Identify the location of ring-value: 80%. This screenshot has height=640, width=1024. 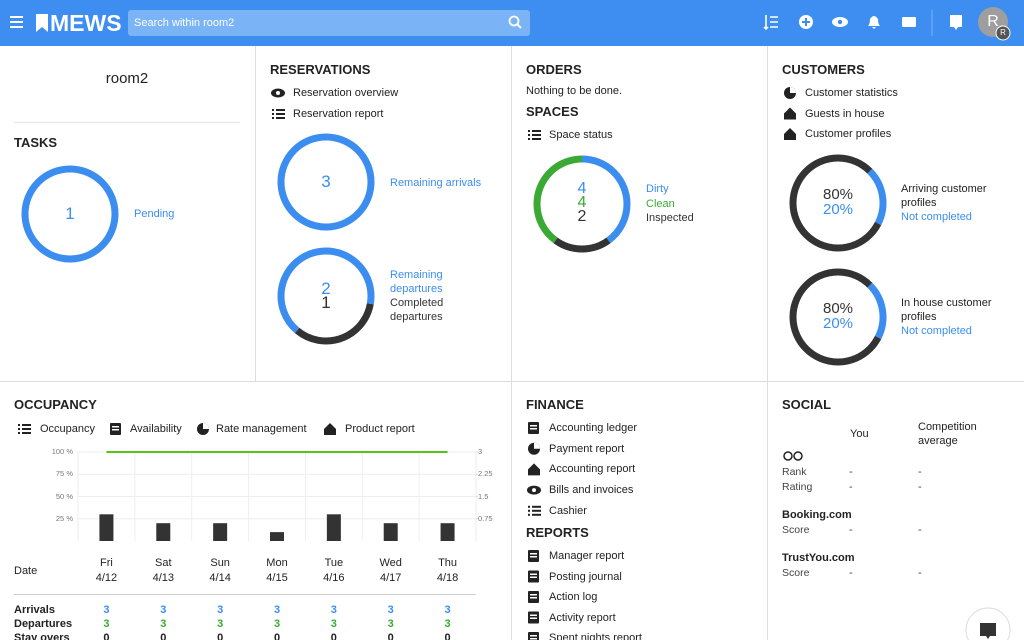
(838, 194).